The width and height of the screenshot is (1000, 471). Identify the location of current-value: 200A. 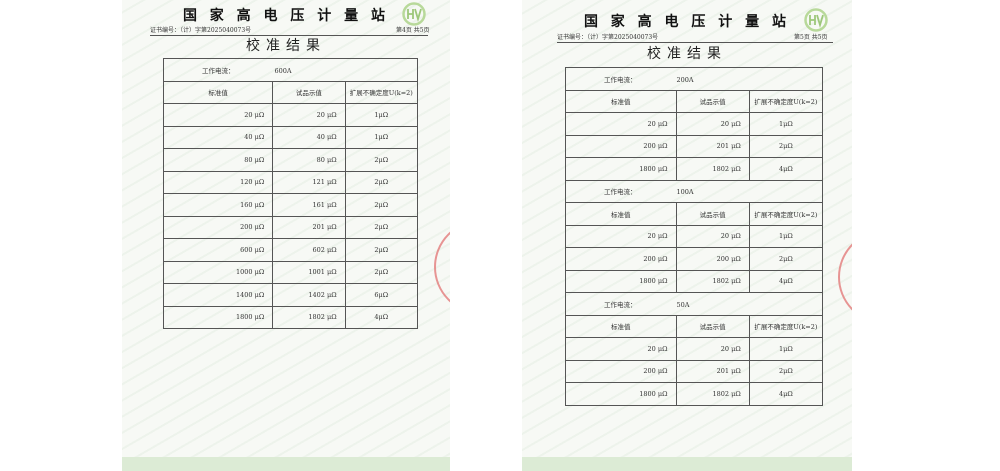
(685, 79).